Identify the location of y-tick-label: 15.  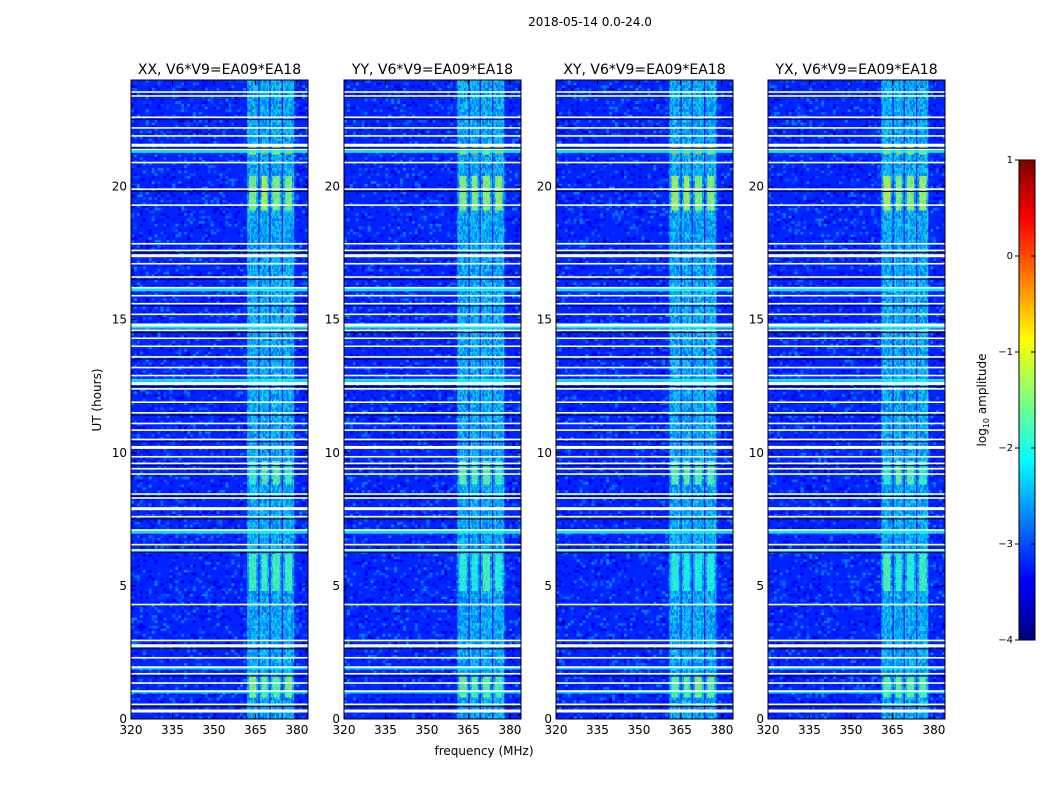
(332, 320).